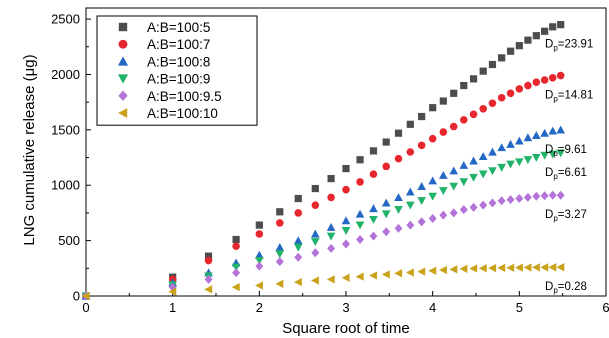 Image resolution: width=609 pixels, height=338 pixels. What do you see at coordinates (566, 174) in the screenshot?
I see `diffusion-annotation: Dp=6.61` at bounding box center [566, 174].